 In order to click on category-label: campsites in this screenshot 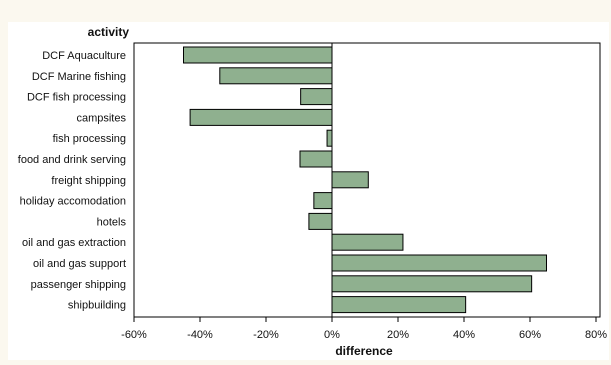, I will do `click(101, 118)`.